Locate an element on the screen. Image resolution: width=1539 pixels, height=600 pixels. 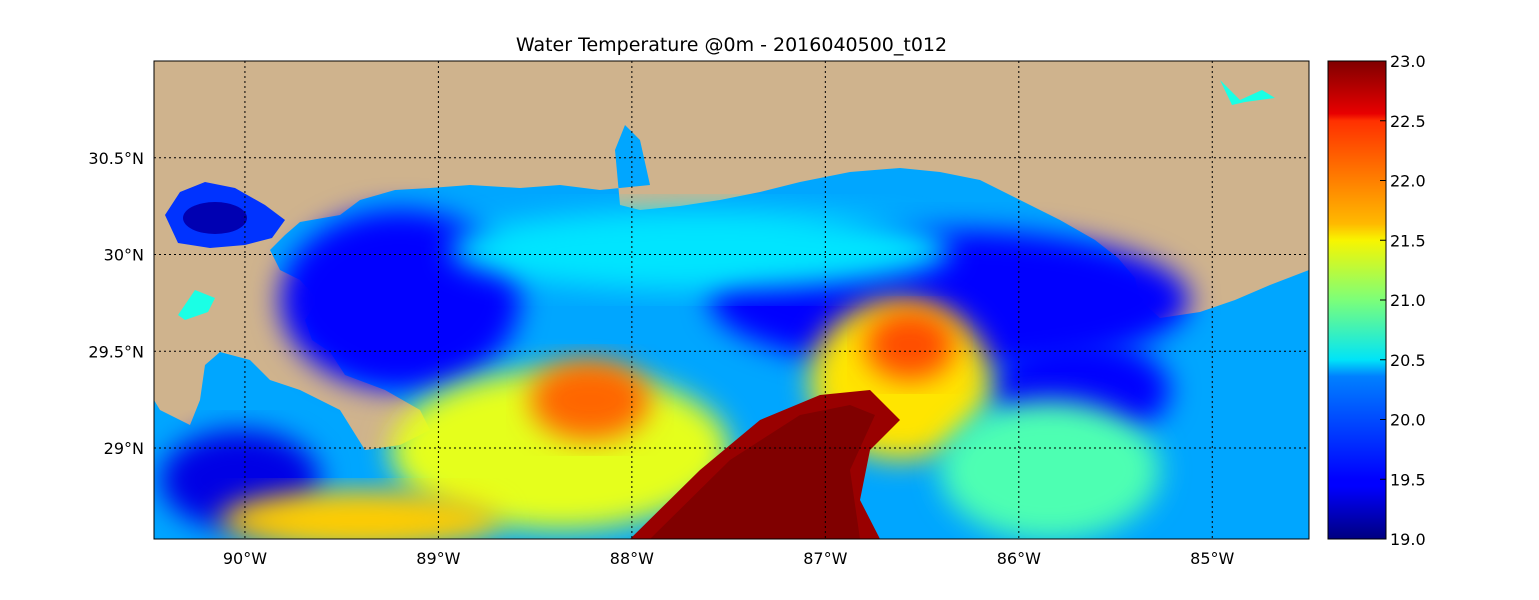
colorbar-tick-label: 22.0 is located at coordinates (1408, 181).